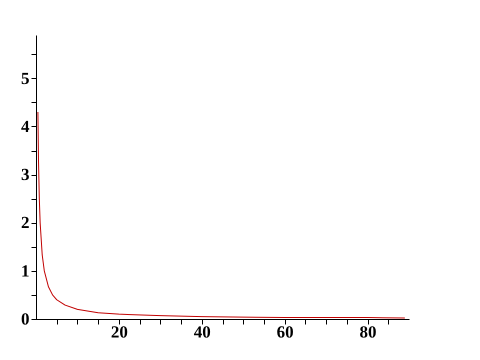 This screenshot has height=360, width=480. Describe the element at coordinates (202, 332) in the screenshot. I see `x-tick-label: 40` at that location.